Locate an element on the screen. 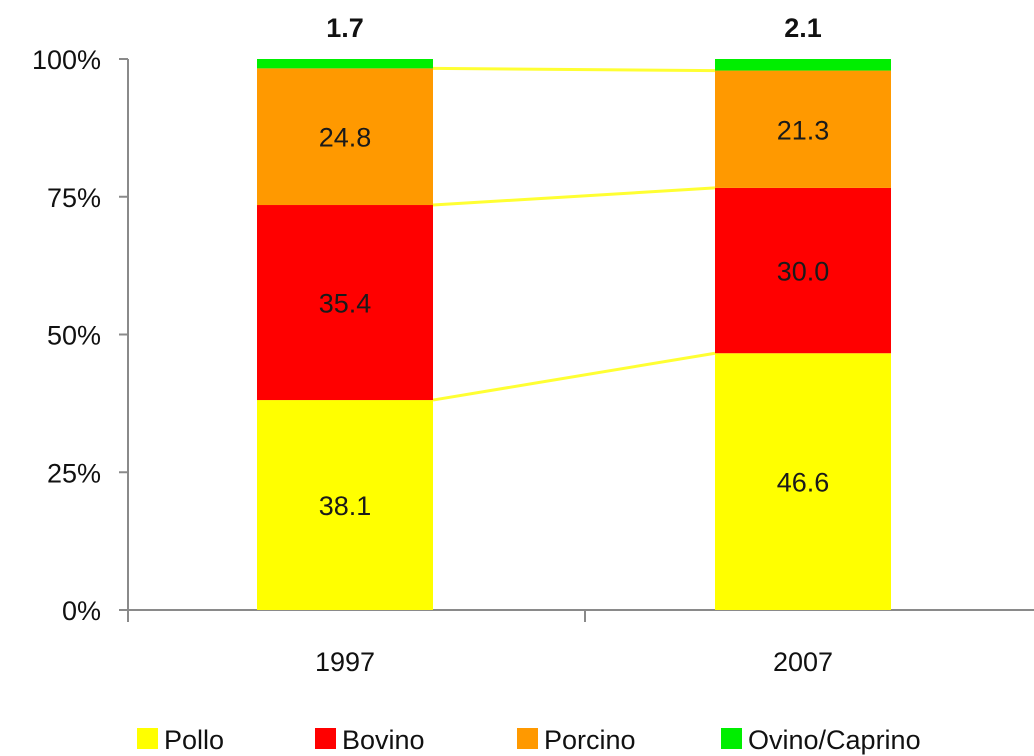  legend-label: Porcino is located at coordinates (590, 740).